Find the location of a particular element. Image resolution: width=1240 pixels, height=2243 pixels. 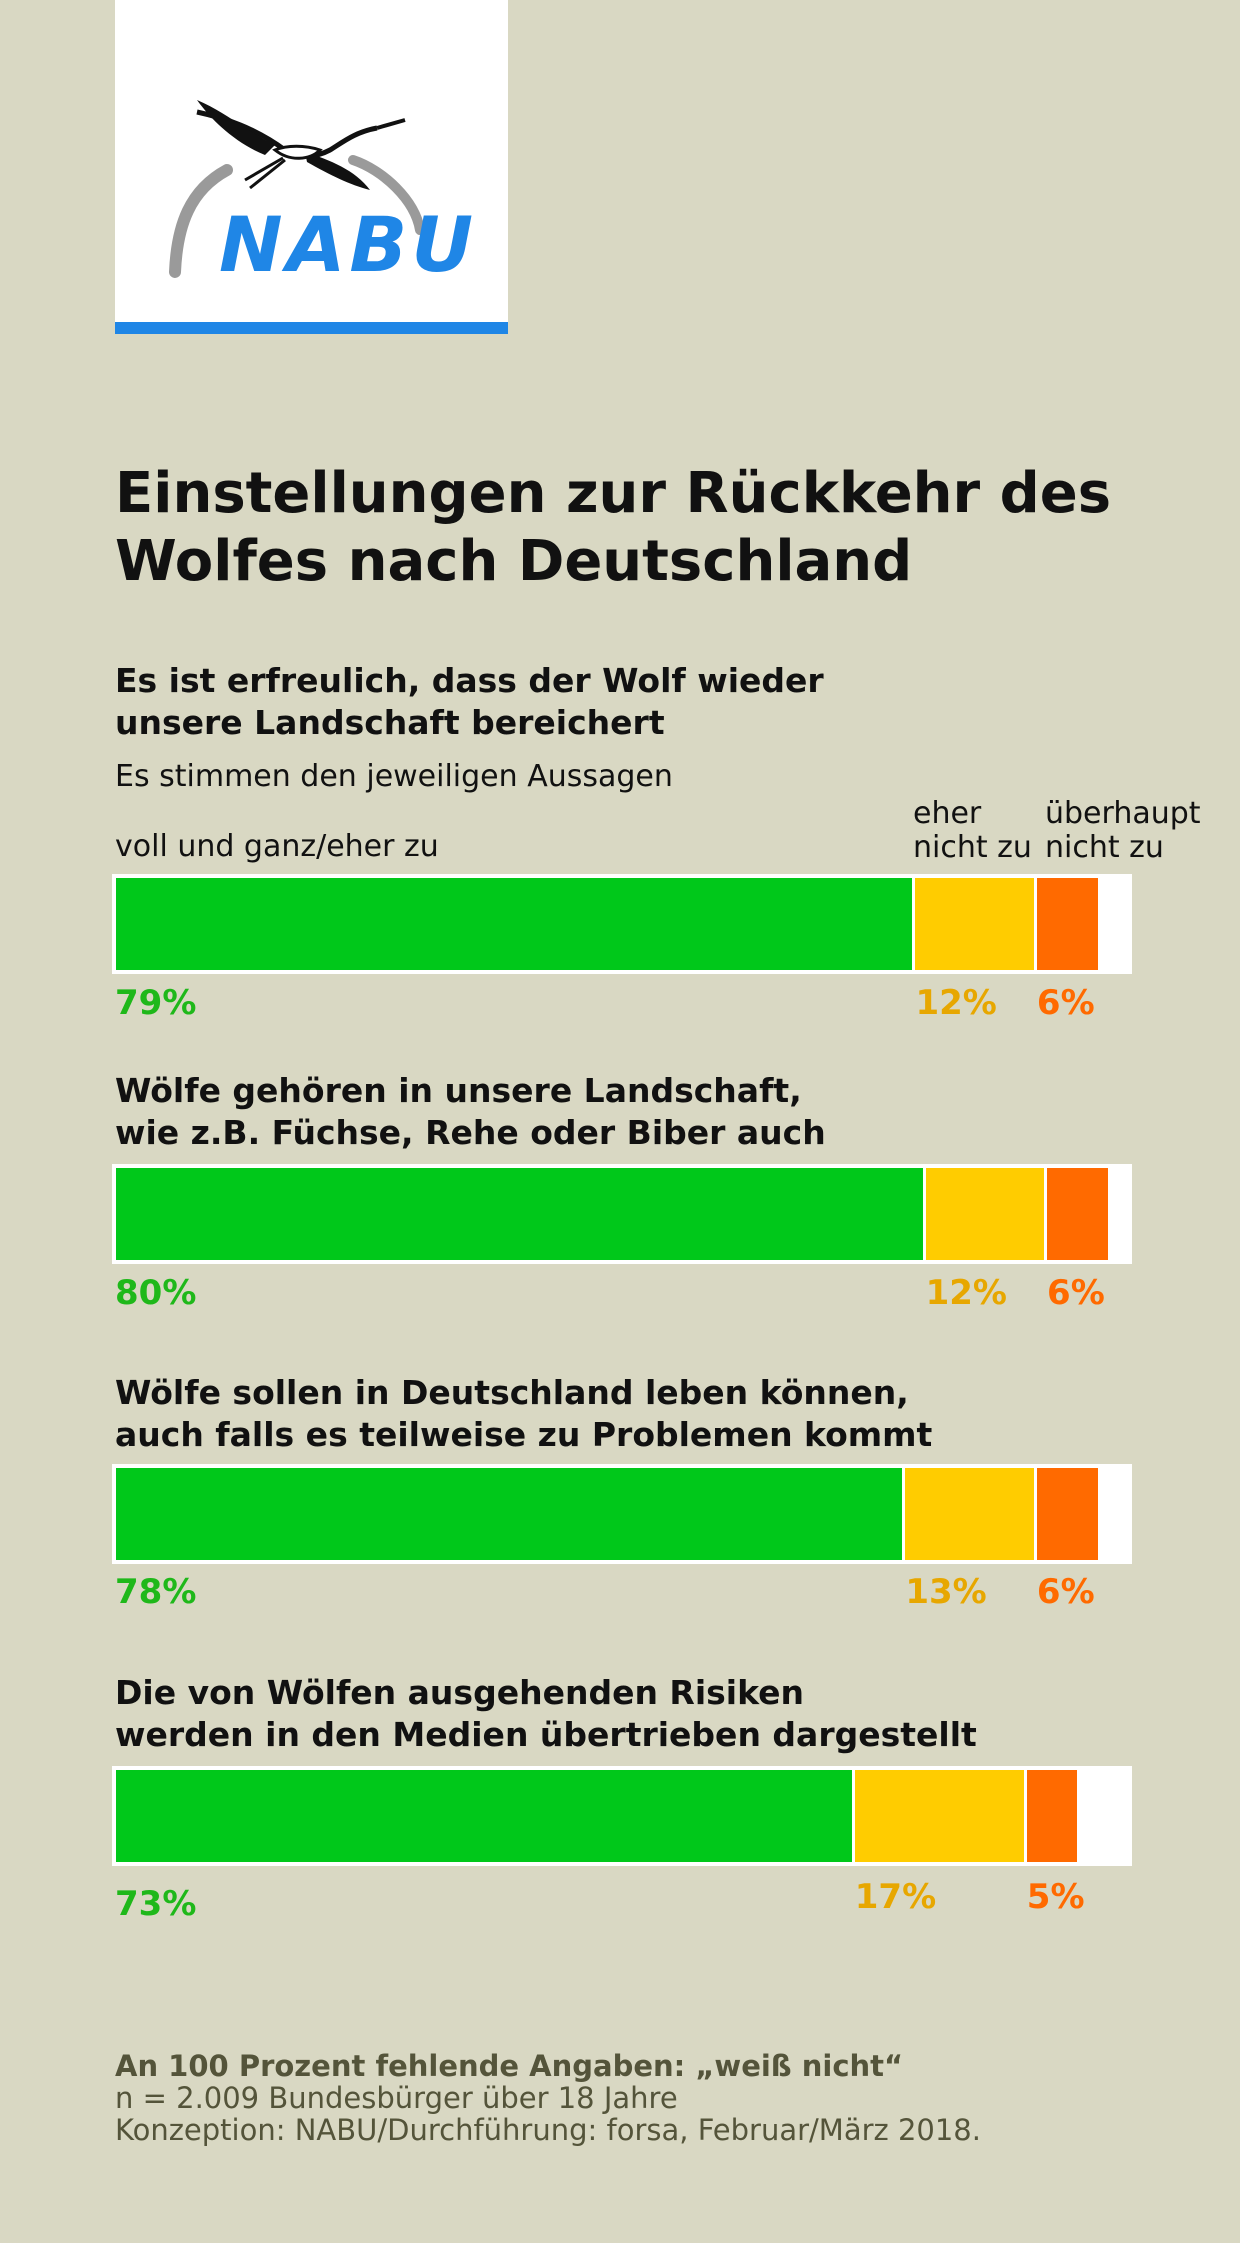

question-1-line-1: Es ist erfreulich, dass der Wolf wieder is located at coordinates (469, 680).